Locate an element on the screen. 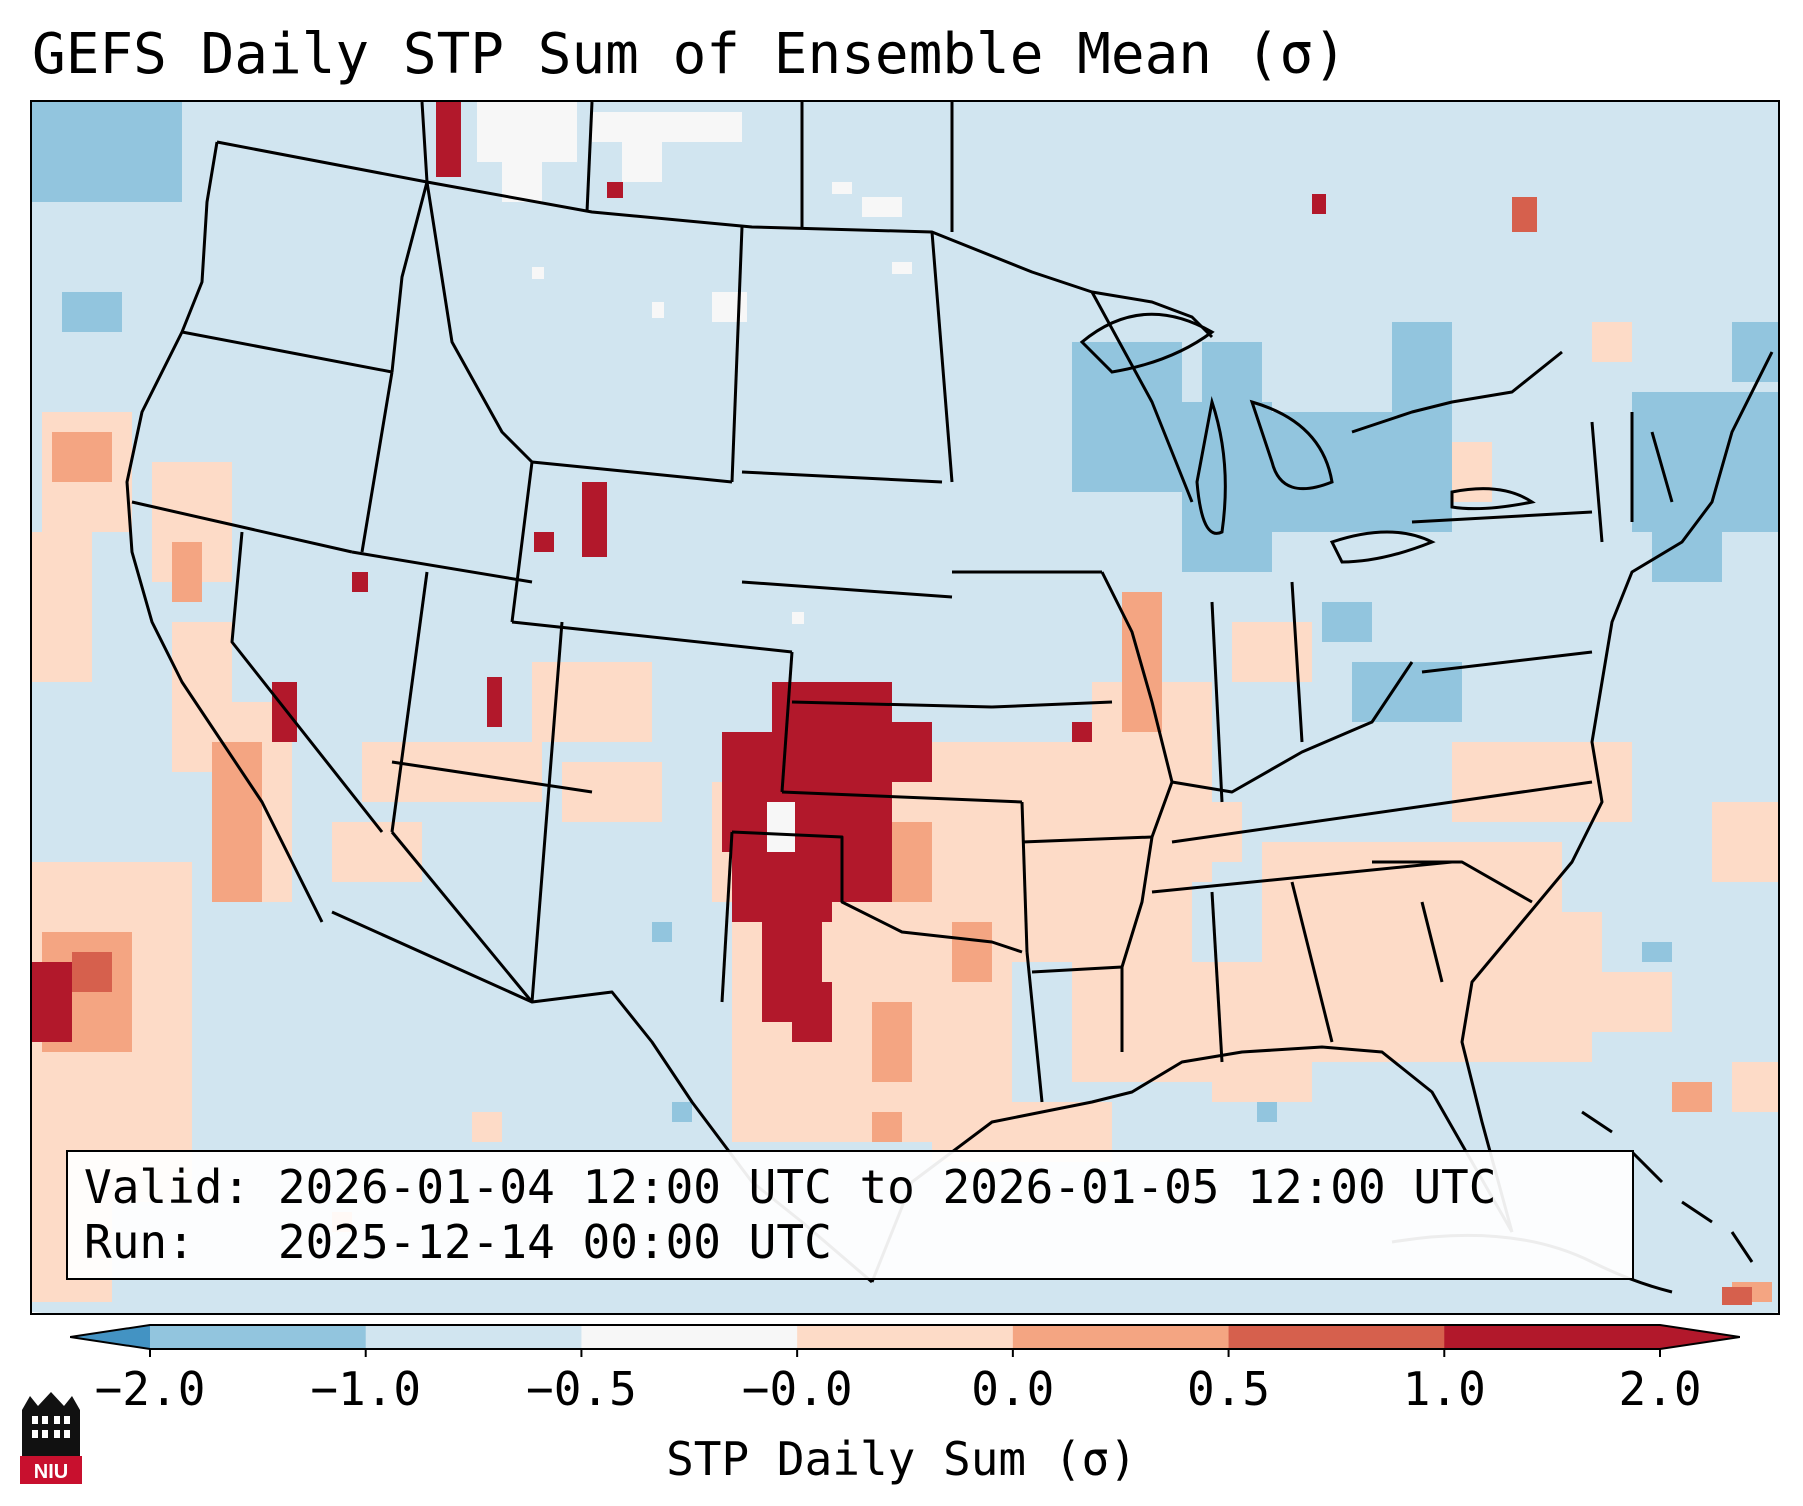 This screenshot has height=1506, width=1803. az-ut-border is located at coordinates (492, 777).